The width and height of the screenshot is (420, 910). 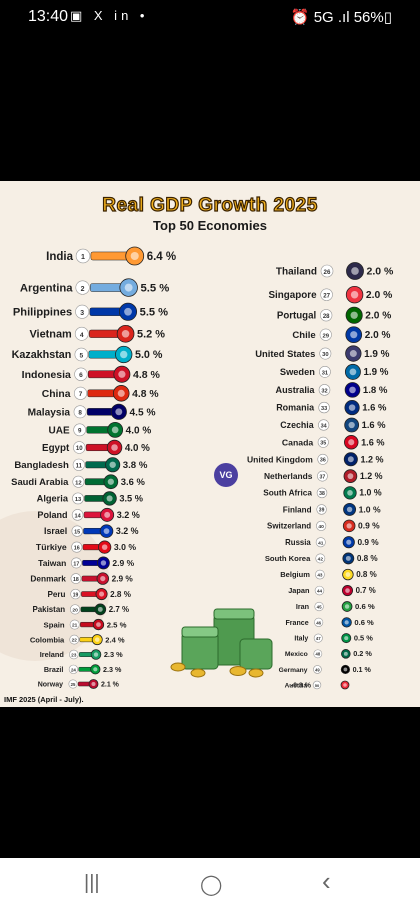 I want to click on value-label: 1.0 %, so click(x=370, y=493).